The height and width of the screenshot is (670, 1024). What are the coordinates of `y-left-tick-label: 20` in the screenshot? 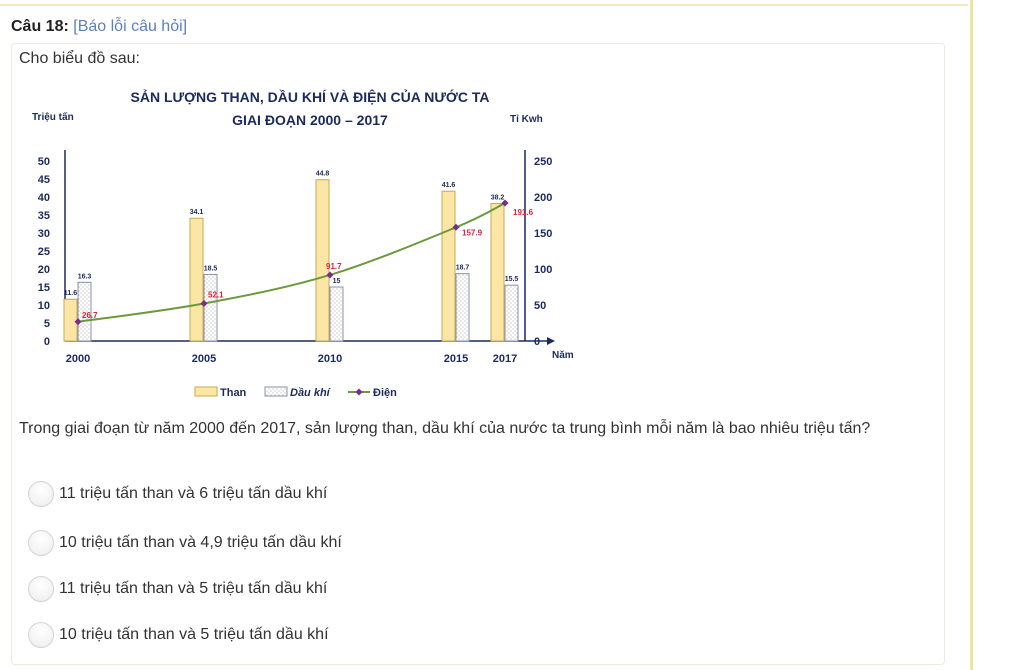 It's located at (44, 270).